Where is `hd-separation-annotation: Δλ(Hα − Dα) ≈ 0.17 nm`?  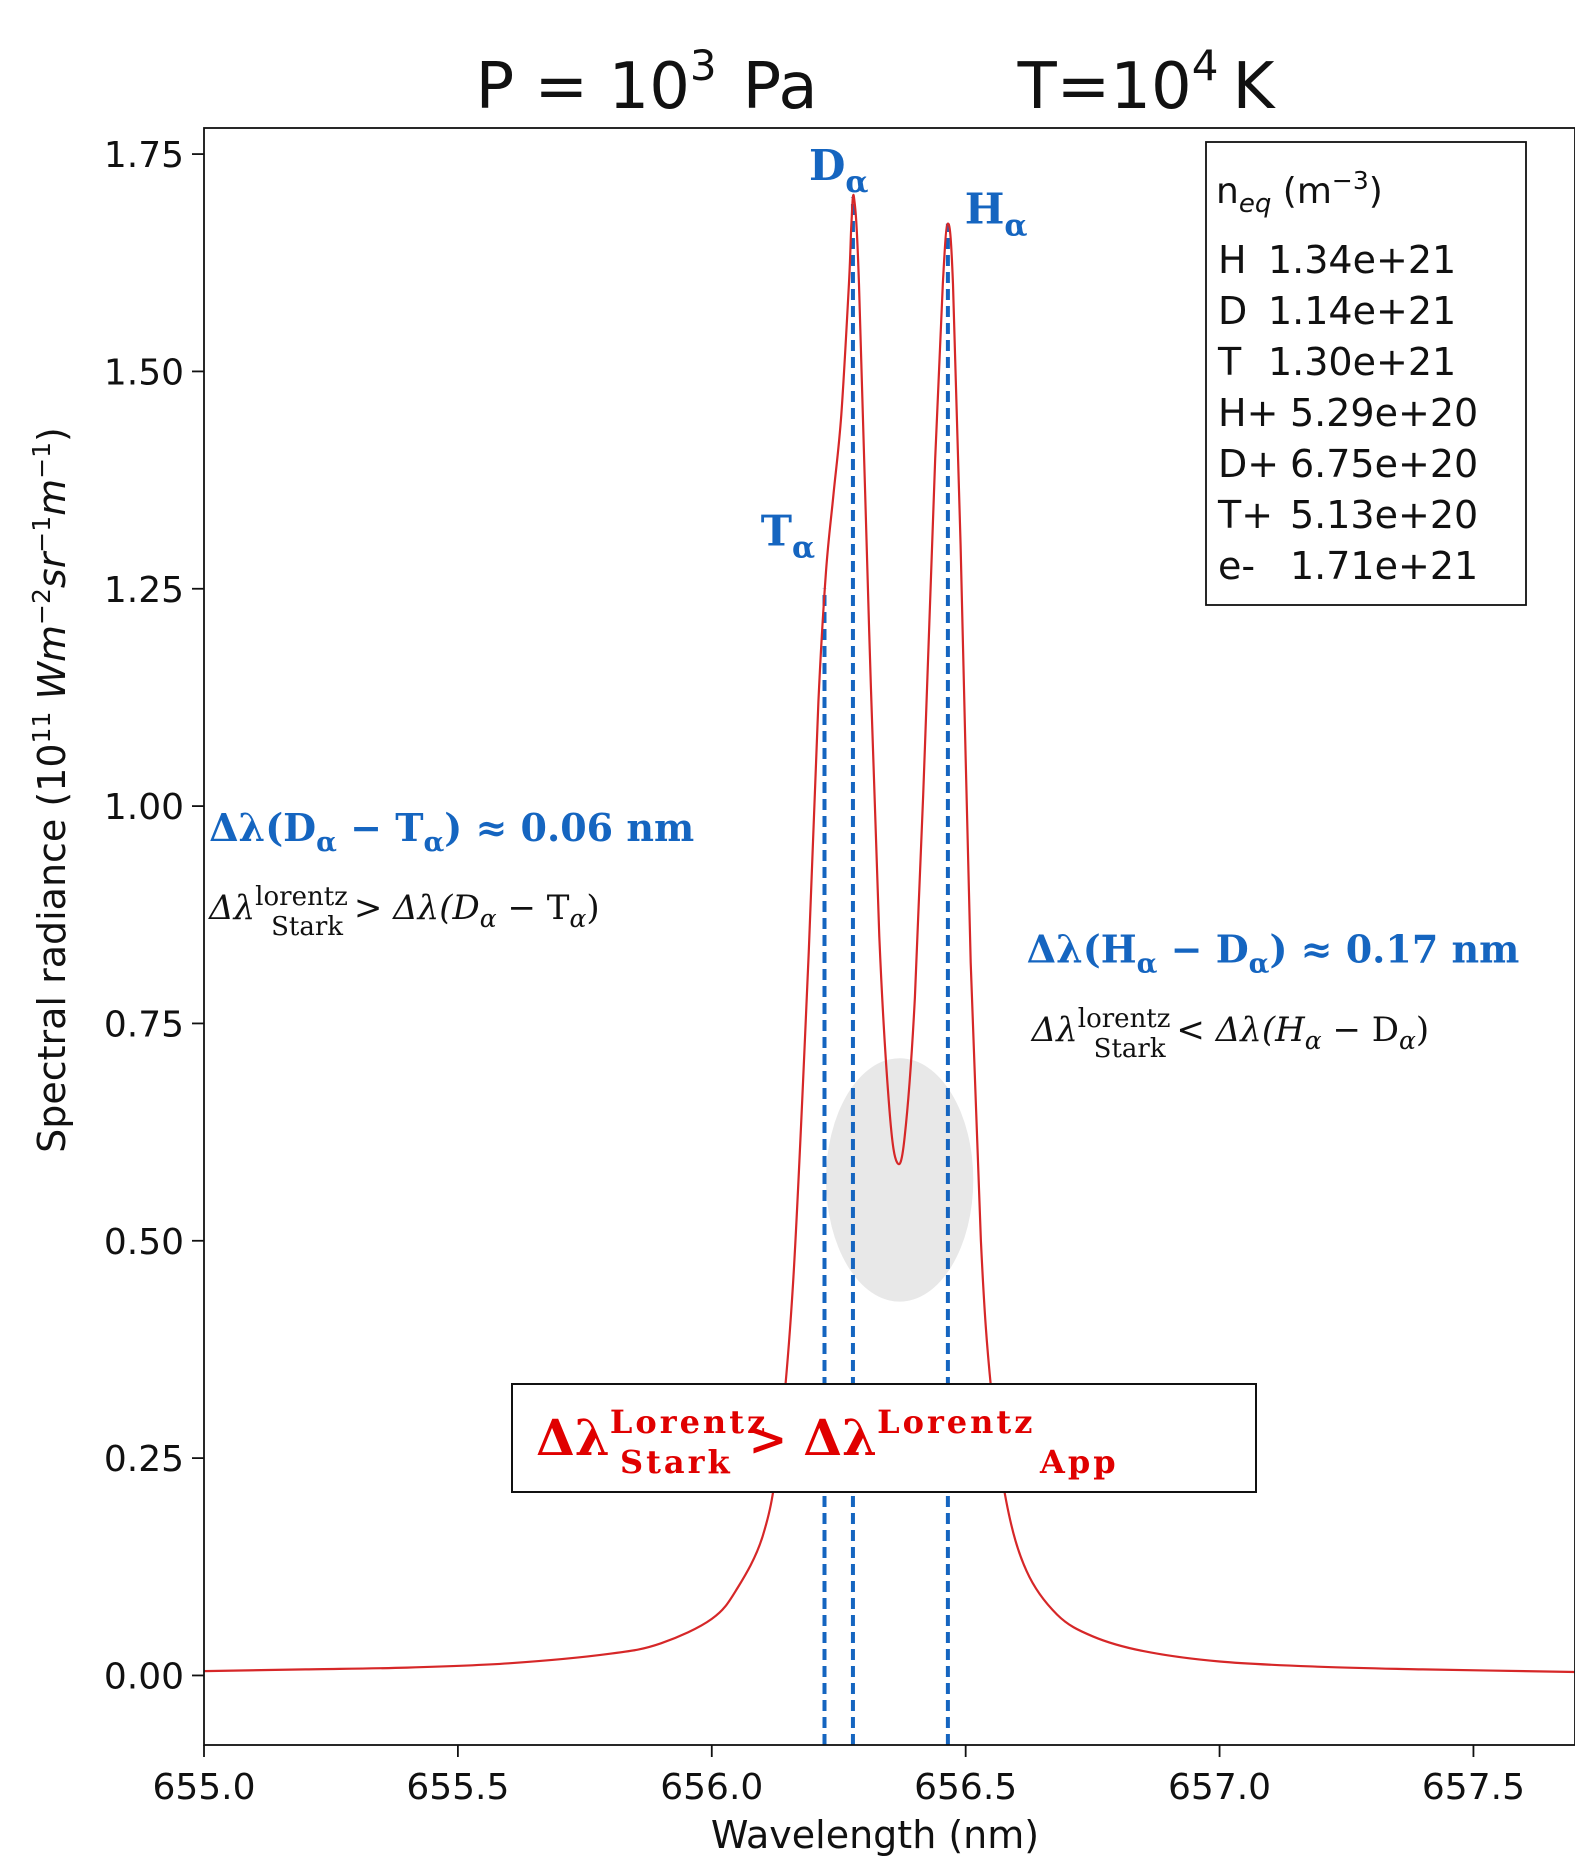
hd-separation-annotation: Δλ(Hα − Dα) ≈ 0.17 nm is located at coordinates (1273, 953).